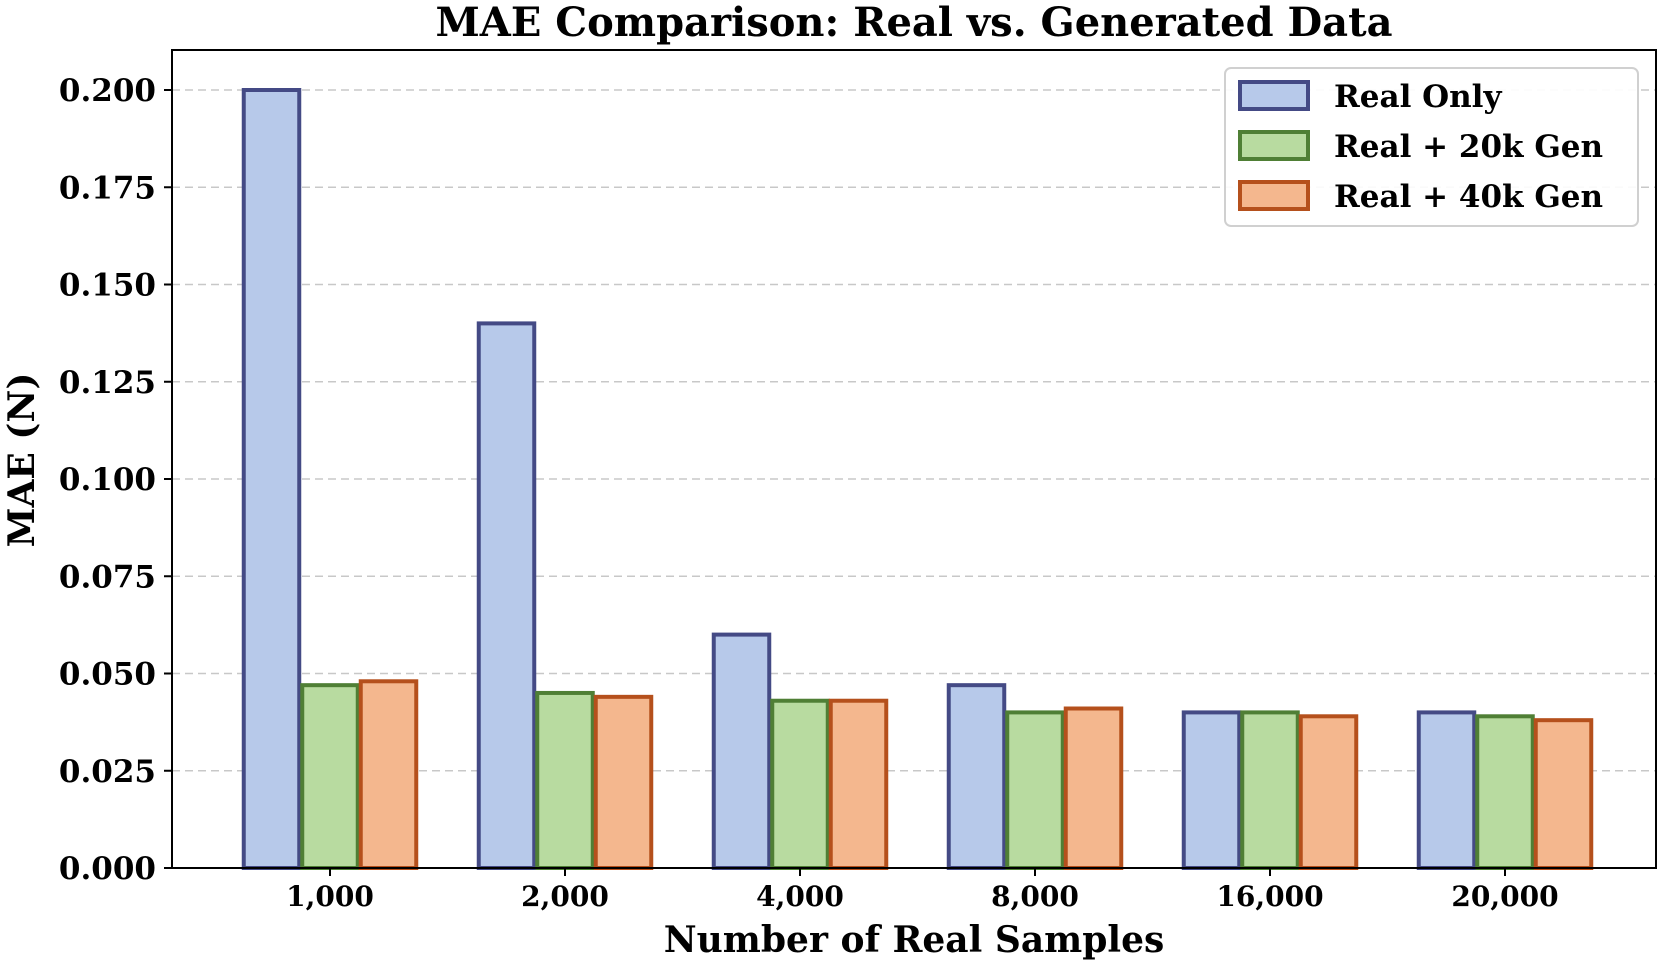 This screenshot has height=965, width=1661. Describe the element at coordinates (1418, 97) in the screenshot. I see `legend-label: Real Only` at that location.